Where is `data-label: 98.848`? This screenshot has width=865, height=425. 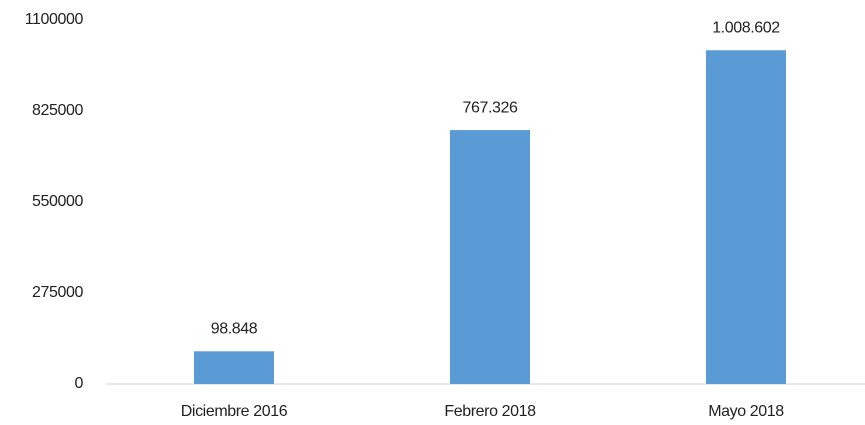 data-label: 98.848 is located at coordinates (234, 329).